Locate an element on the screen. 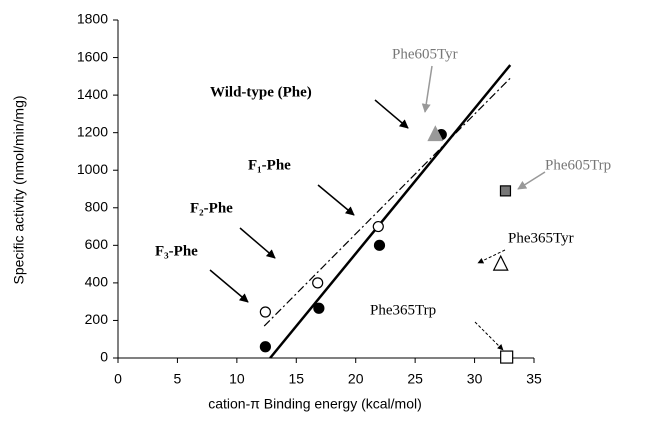 This screenshot has height=439, width=654. y-tick-label: 1000 is located at coordinates (92, 169).